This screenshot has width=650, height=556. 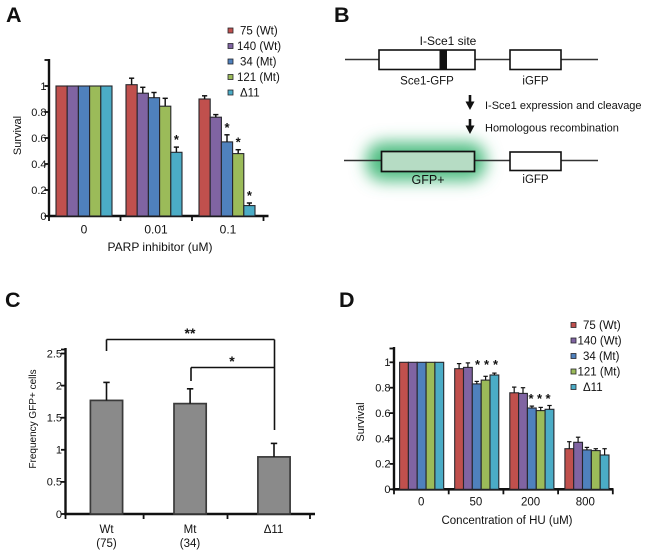 I want to click on svg-text: B, so click(x=342, y=15).